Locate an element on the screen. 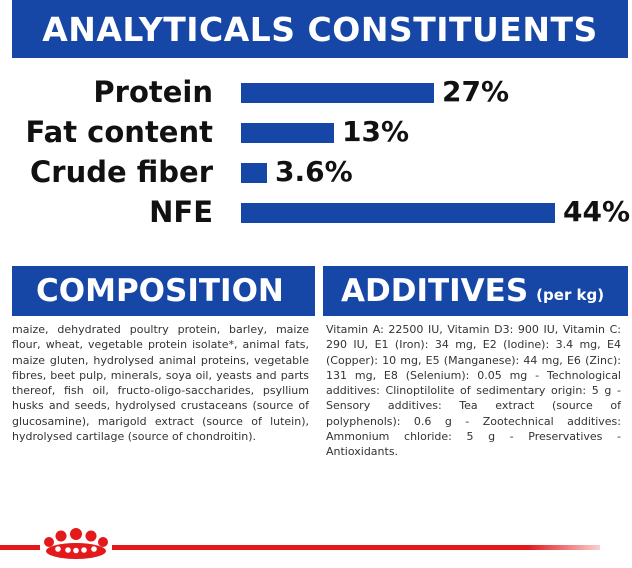 This screenshot has height=568, width=632. composition-header: COMPOSITION is located at coordinates (163, 291).